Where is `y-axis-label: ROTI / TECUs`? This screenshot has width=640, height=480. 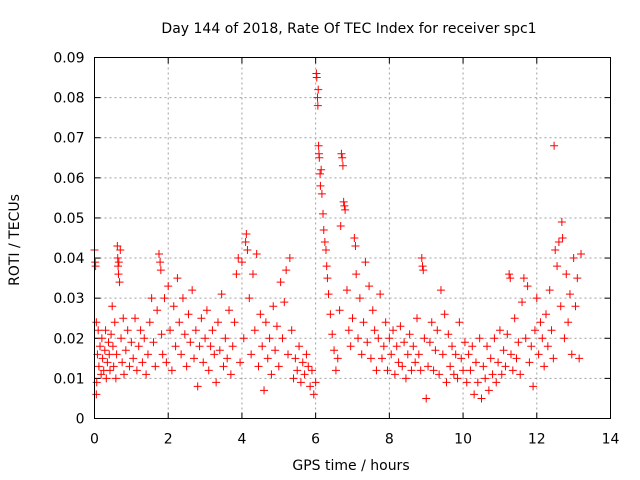
y-axis-label: ROTI / TECUs is located at coordinates (15, 240).